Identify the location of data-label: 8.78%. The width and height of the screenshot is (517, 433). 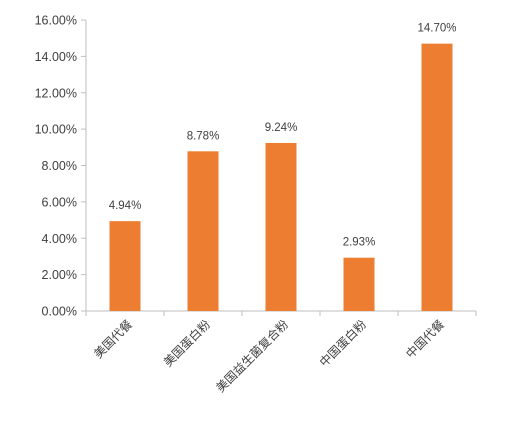
(203, 136).